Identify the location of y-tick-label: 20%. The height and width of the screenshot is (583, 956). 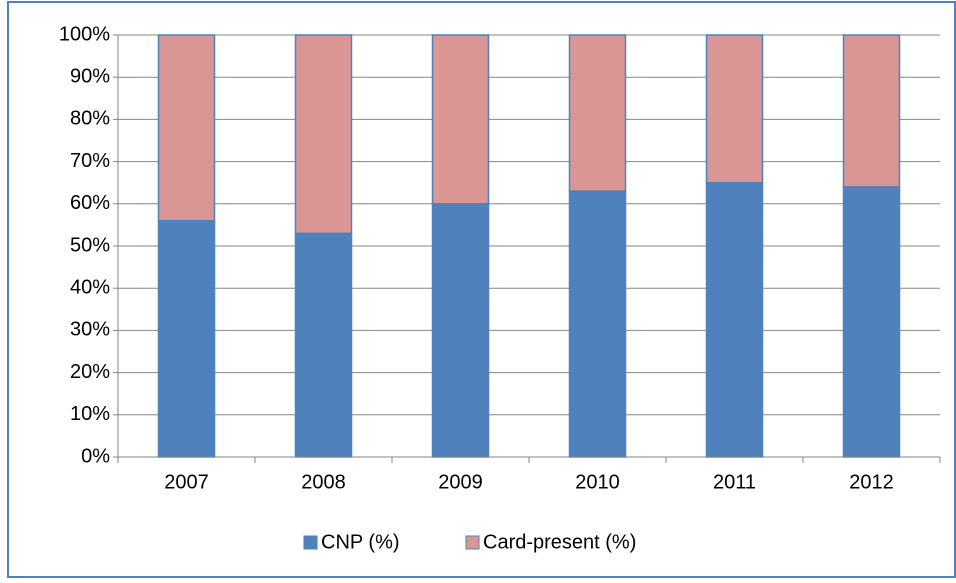
(90, 372).